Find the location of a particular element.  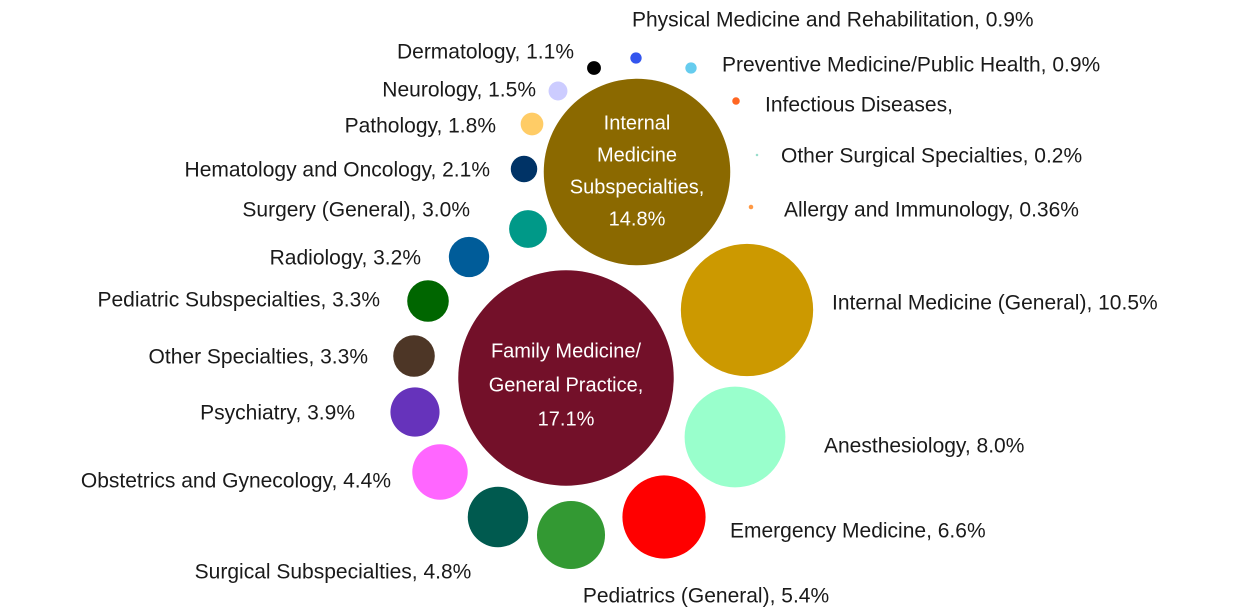

bubble-label: Radiology, 3.2% is located at coordinates (345, 258).